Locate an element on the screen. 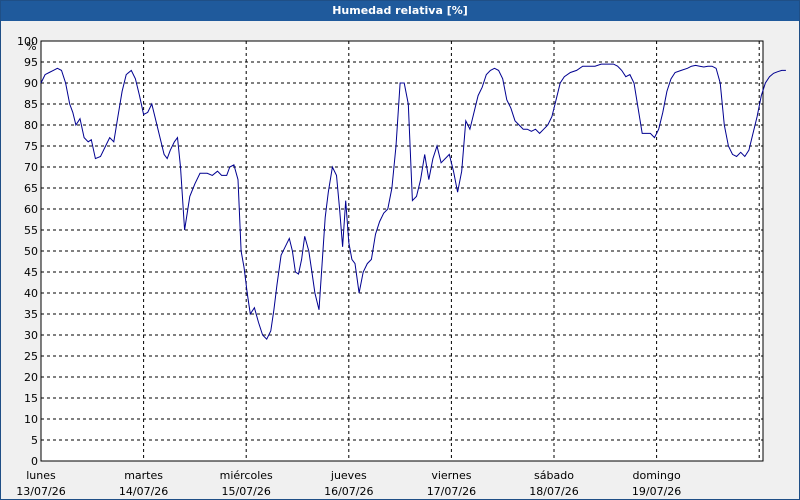 The height and width of the screenshot is (500, 800). y-tick-label: 15 is located at coordinates (31, 398).